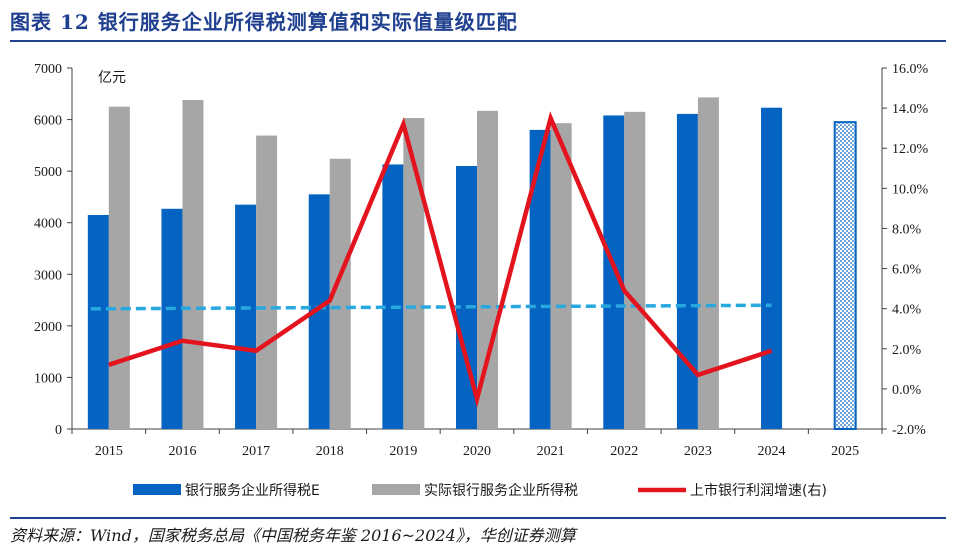 This screenshot has height=556, width=960. What do you see at coordinates (396, 489) in the screenshot?
I see `legend-actual-swatch` at bounding box center [396, 489].